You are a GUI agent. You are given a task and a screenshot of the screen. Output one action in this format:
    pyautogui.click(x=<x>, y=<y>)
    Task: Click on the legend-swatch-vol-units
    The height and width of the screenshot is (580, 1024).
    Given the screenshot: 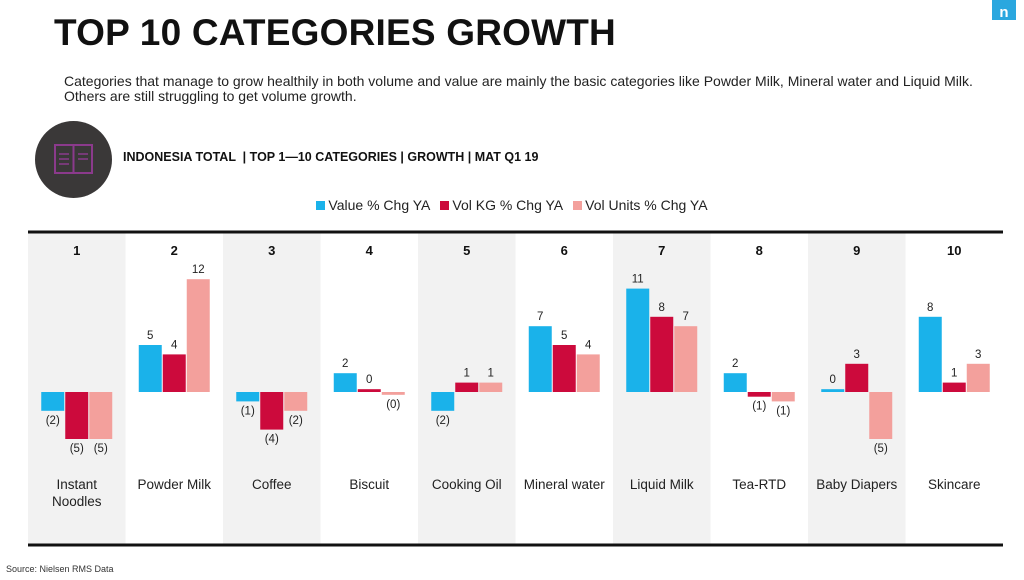 What is the action you would take?
    pyautogui.click(x=578, y=205)
    